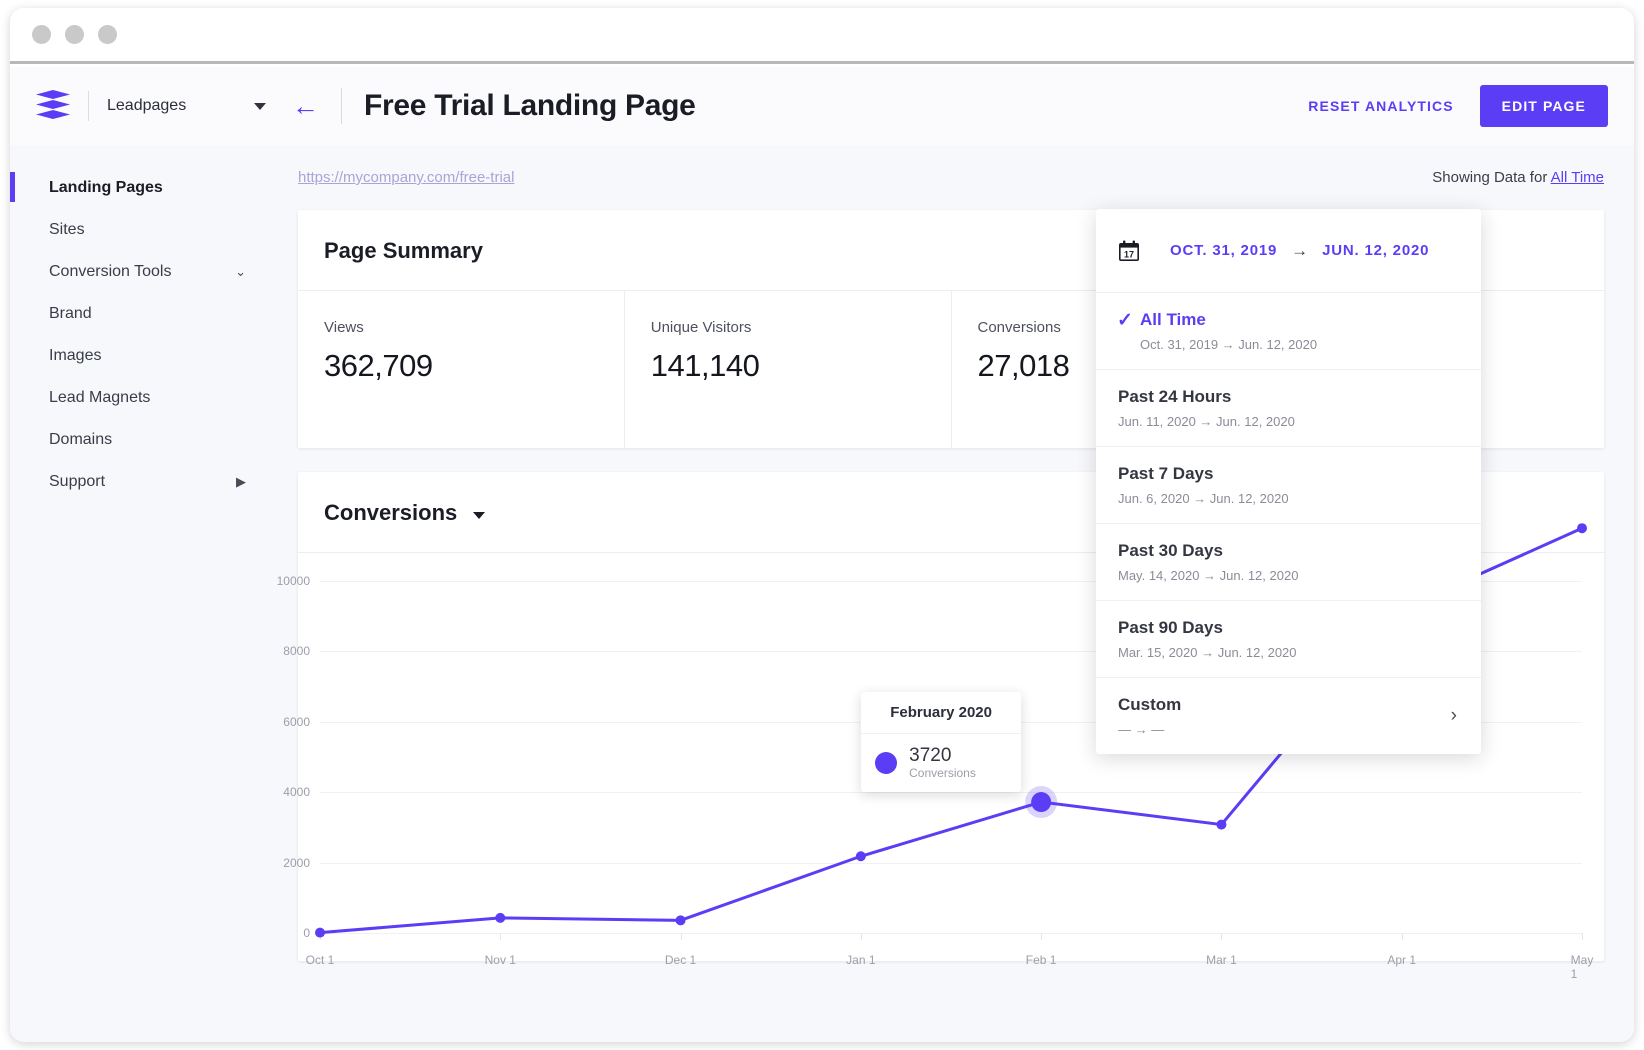  I want to click on date-option-past-7-days: Past 7 Days Jun. 6, 2020 → Jun. 12, 2020, so click(1288, 485).